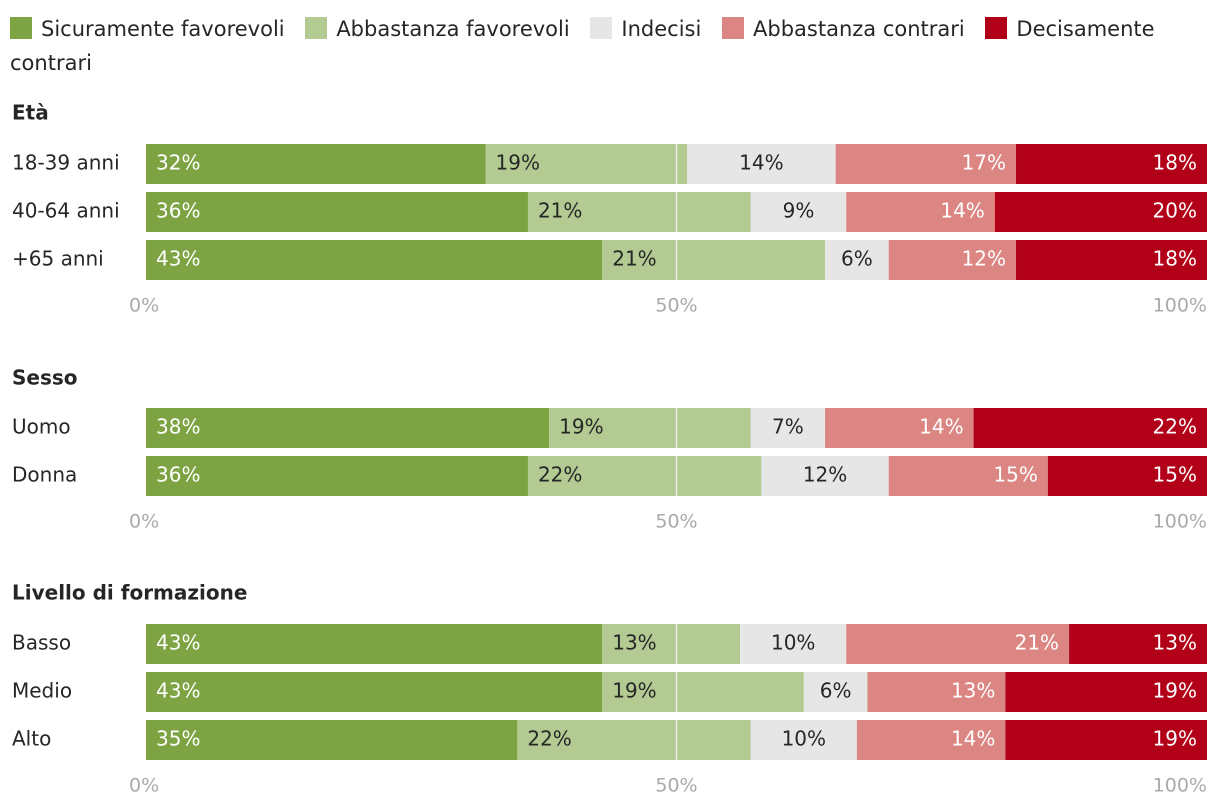 The width and height of the screenshot is (1220, 808). Describe the element at coordinates (30, 113) in the screenshot. I see `group-title: Età` at that location.